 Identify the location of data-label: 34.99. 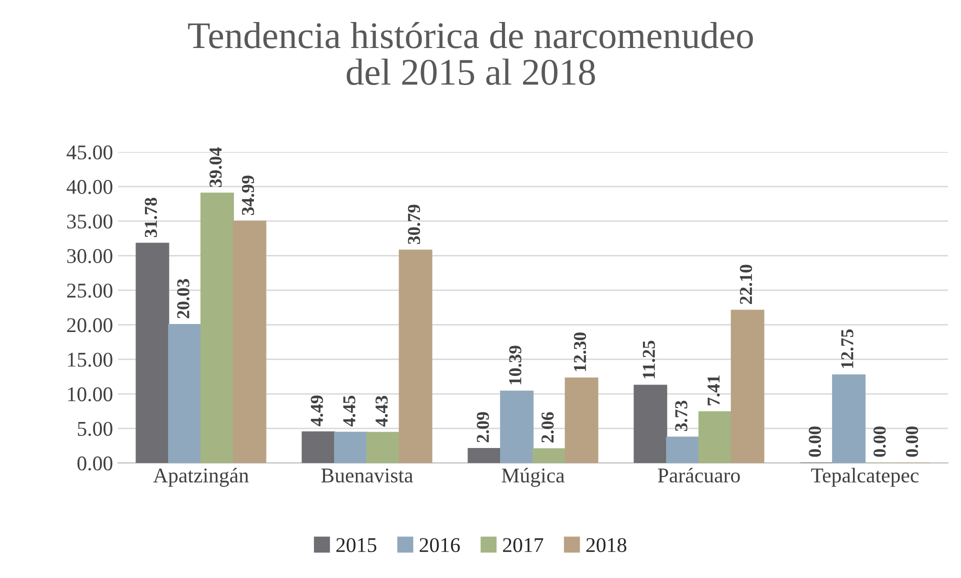
(248, 195).